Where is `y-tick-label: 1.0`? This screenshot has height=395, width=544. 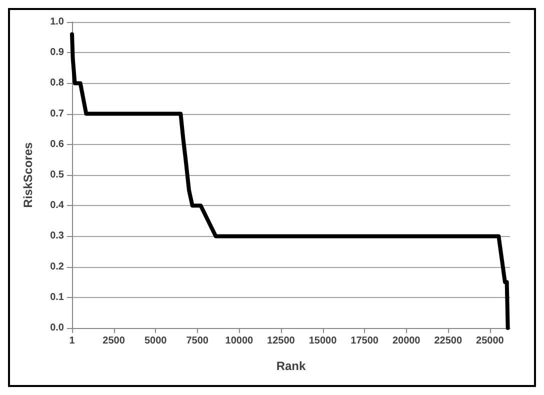
y-tick-label: 1.0 is located at coordinates (57, 22).